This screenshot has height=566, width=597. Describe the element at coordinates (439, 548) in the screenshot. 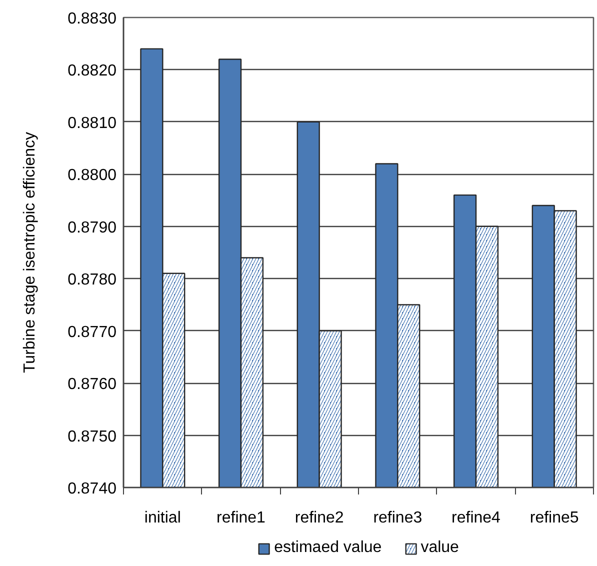

I see `legend-label: value` at that location.